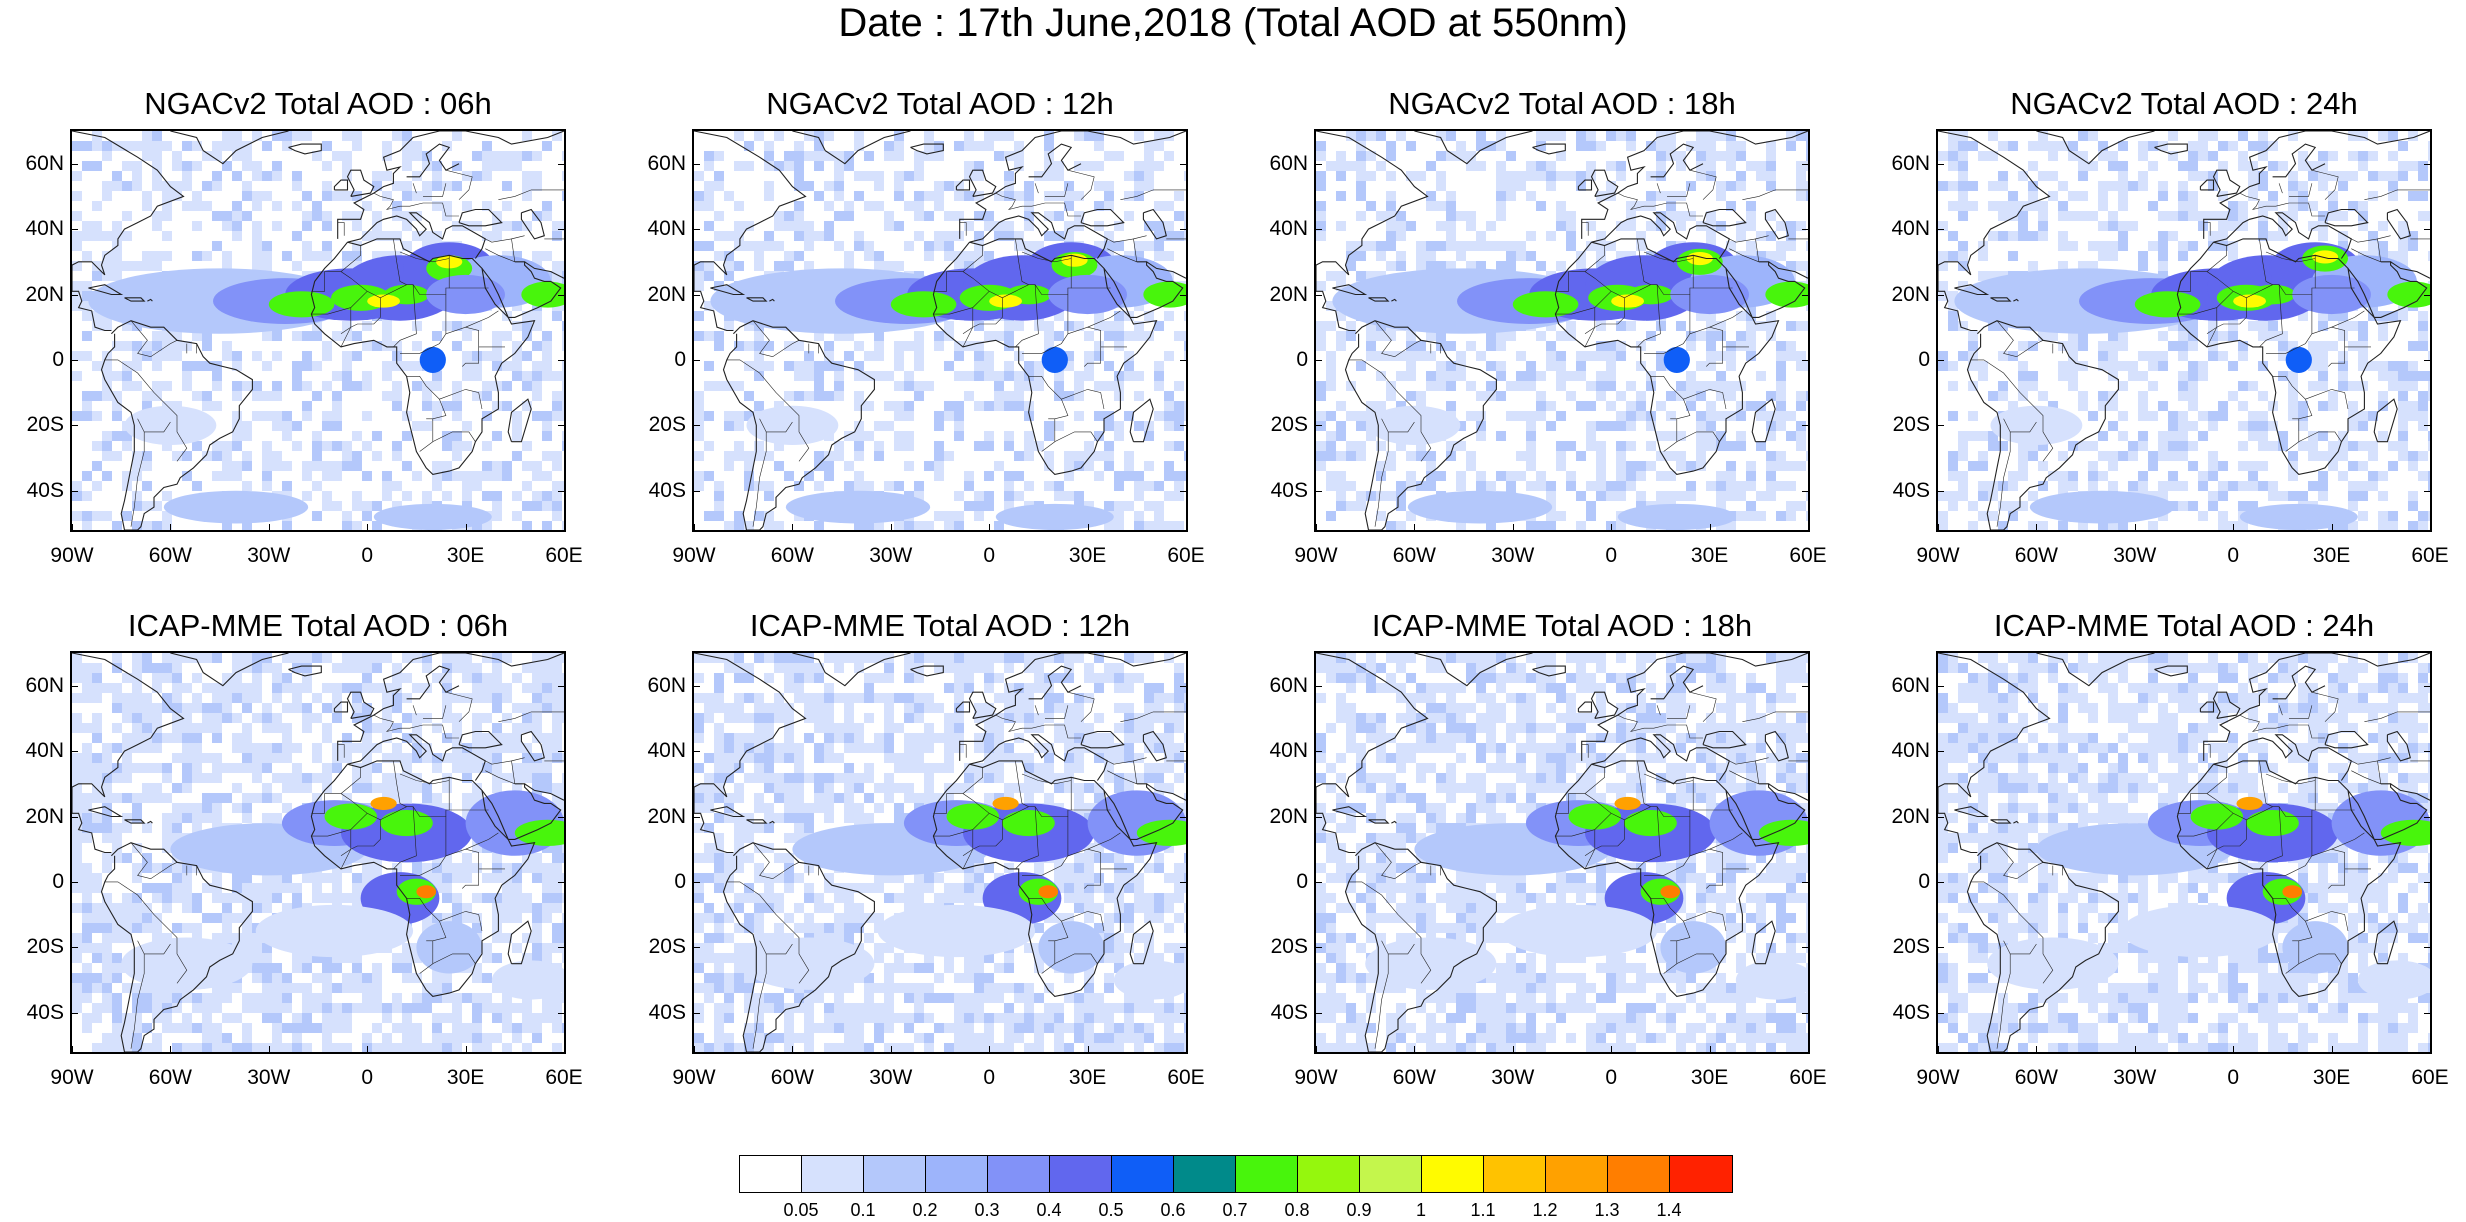  What do you see at coordinates (1513, 555) in the screenshot?
I see `longitude-label: 30W` at bounding box center [1513, 555].